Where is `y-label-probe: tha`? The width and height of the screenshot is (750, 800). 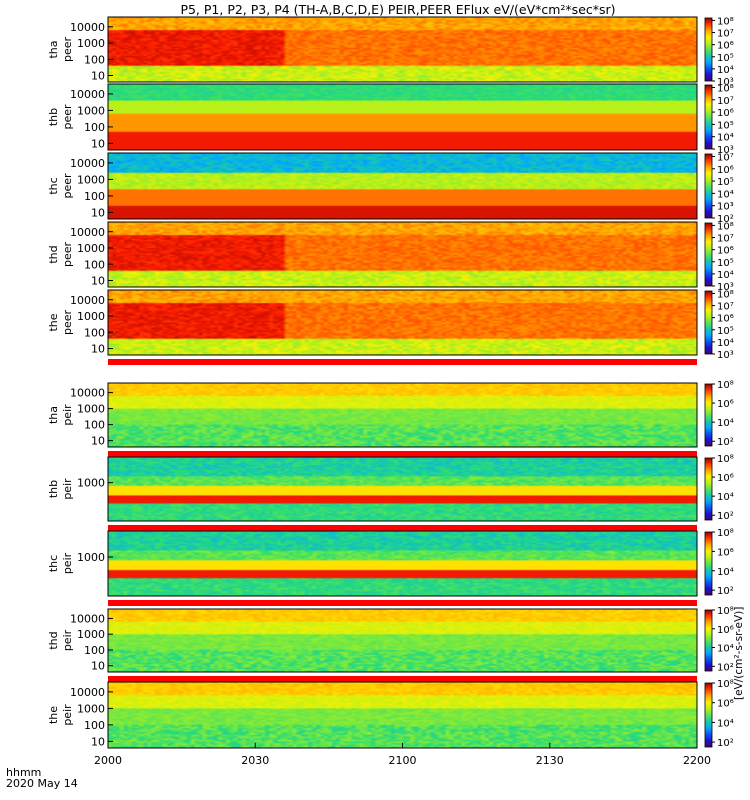 y-label-probe: tha is located at coordinates (53, 49).